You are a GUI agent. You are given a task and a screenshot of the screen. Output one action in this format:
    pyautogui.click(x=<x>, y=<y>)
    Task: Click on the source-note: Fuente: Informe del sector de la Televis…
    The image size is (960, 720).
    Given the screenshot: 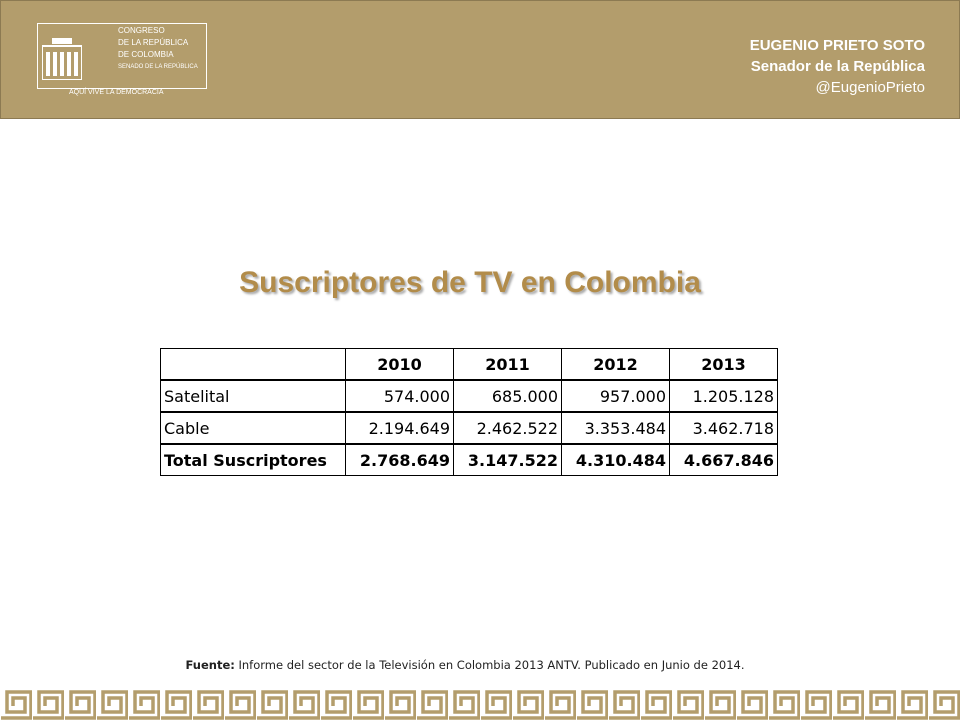 What is the action you would take?
    pyautogui.click(x=465, y=665)
    